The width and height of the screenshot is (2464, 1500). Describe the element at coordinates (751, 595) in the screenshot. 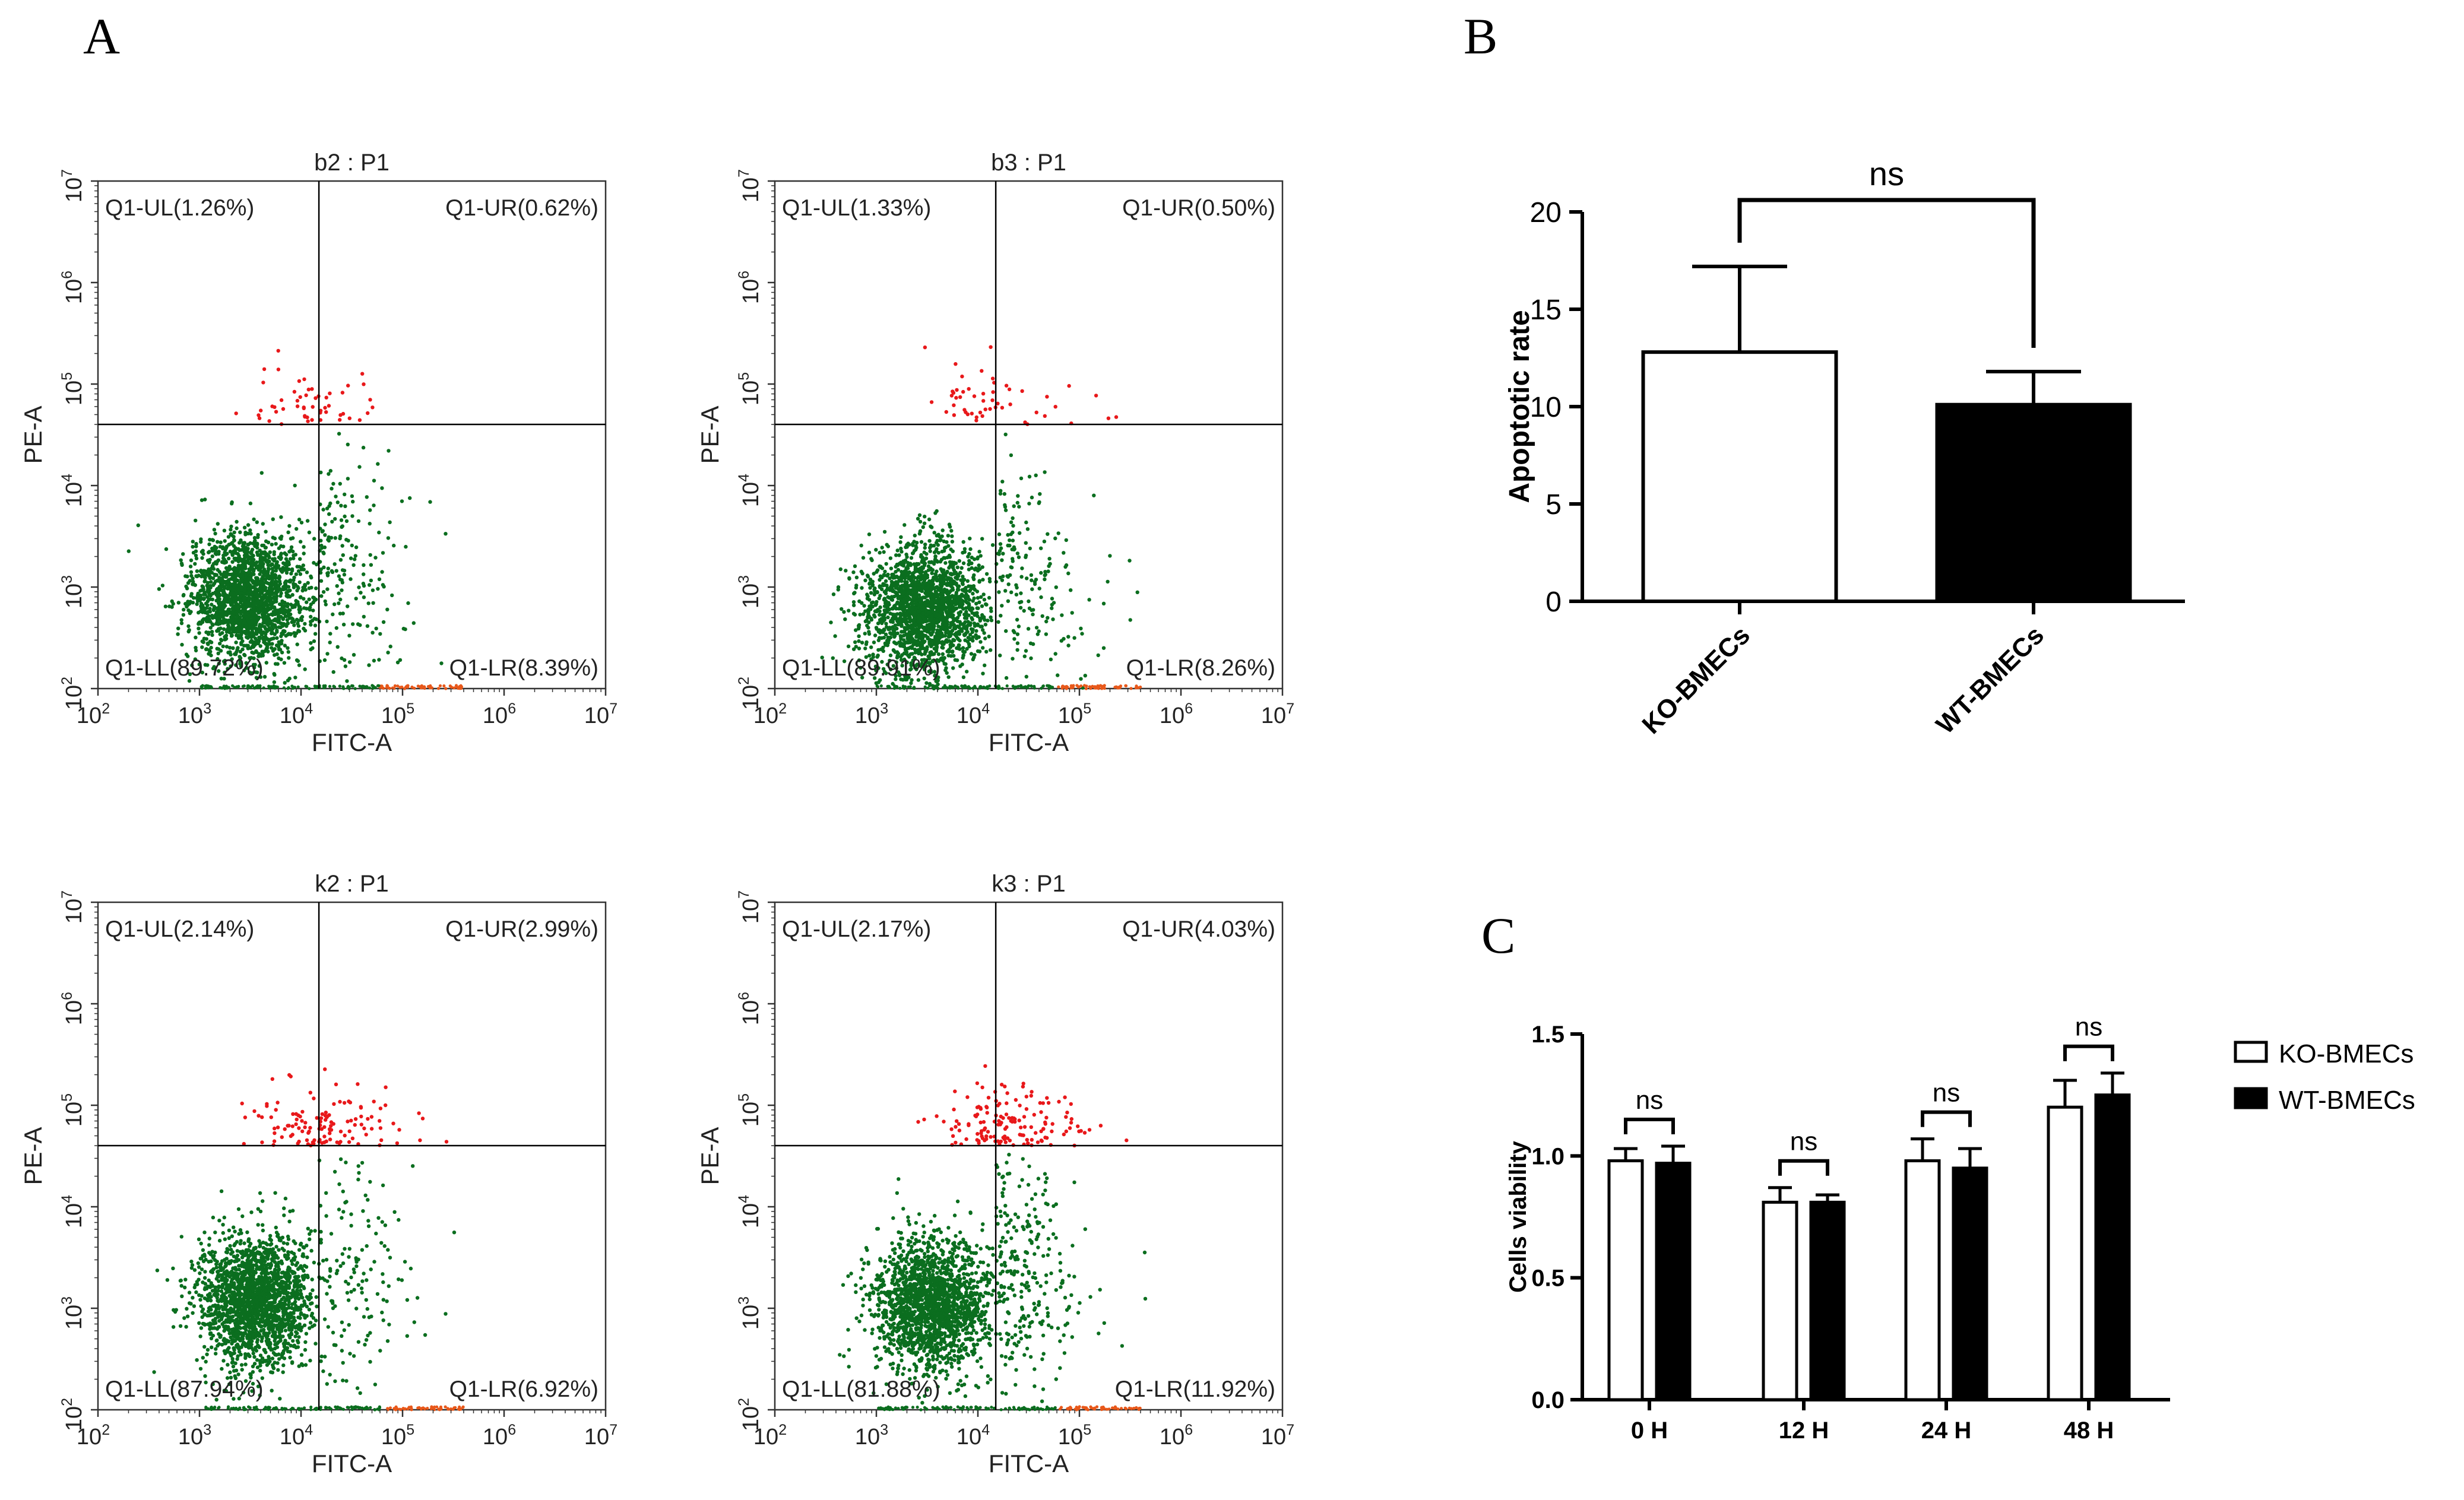

I see `tick-base: 10` at that location.